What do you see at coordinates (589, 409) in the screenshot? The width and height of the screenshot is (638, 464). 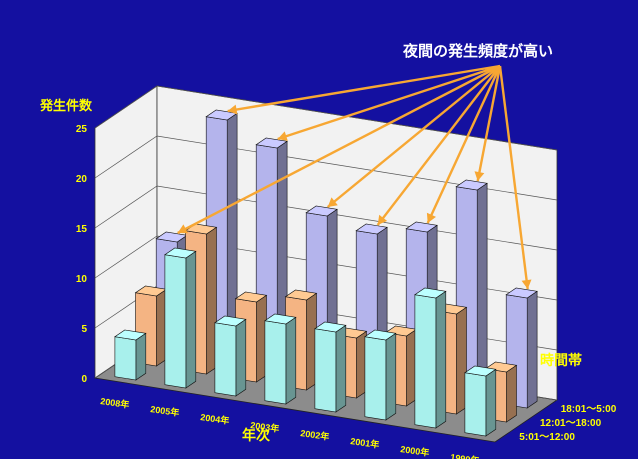 I see `legend-item: 18:01～5:00` at bounding box center [589, 409].